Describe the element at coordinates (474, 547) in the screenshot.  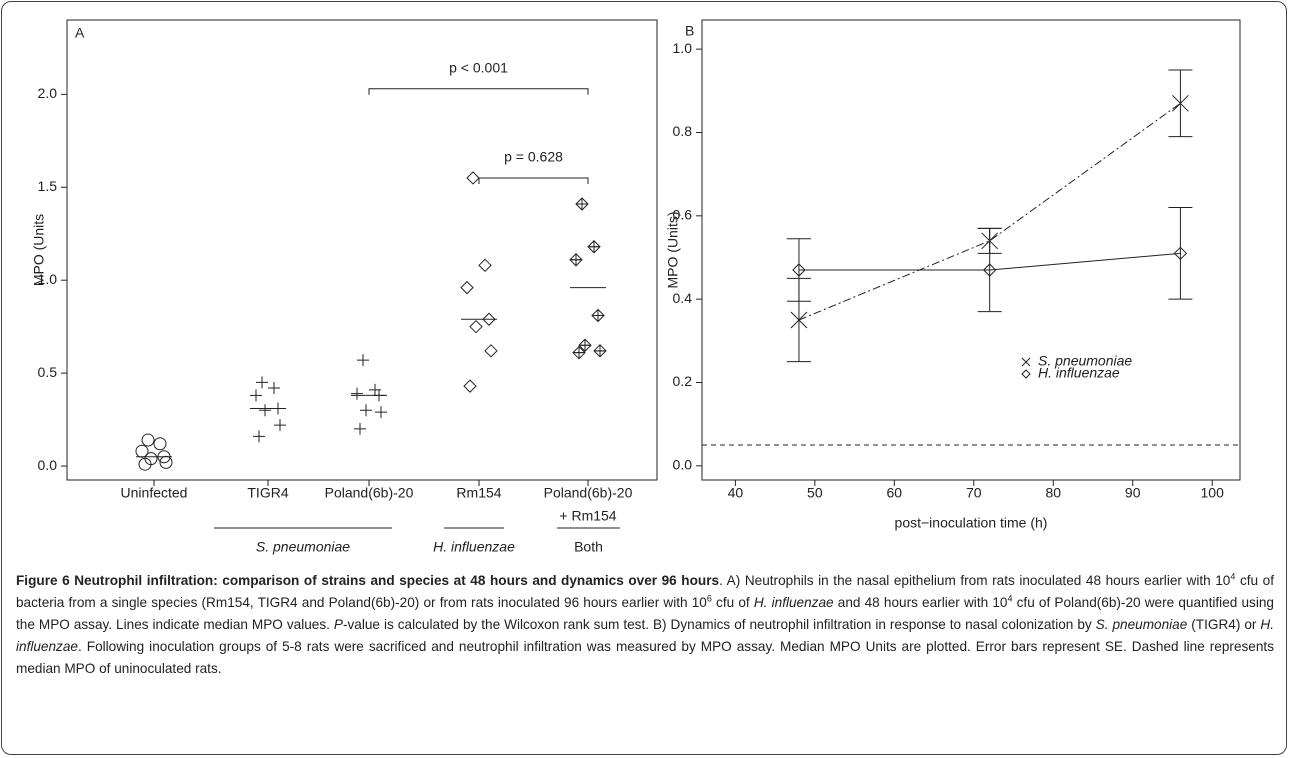
I see `group-label: H. influenzae` at that location.